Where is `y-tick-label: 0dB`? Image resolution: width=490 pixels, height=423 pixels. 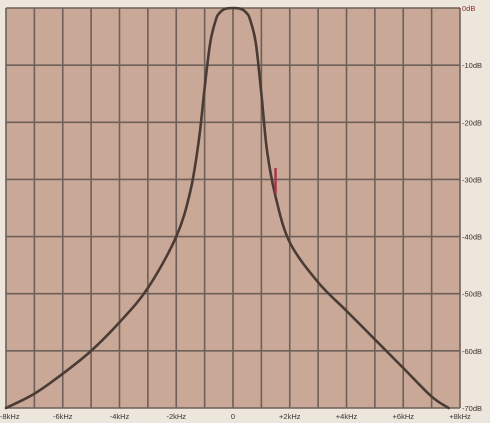
y-tick-label: 0dB is located at coordinates (468, 8).